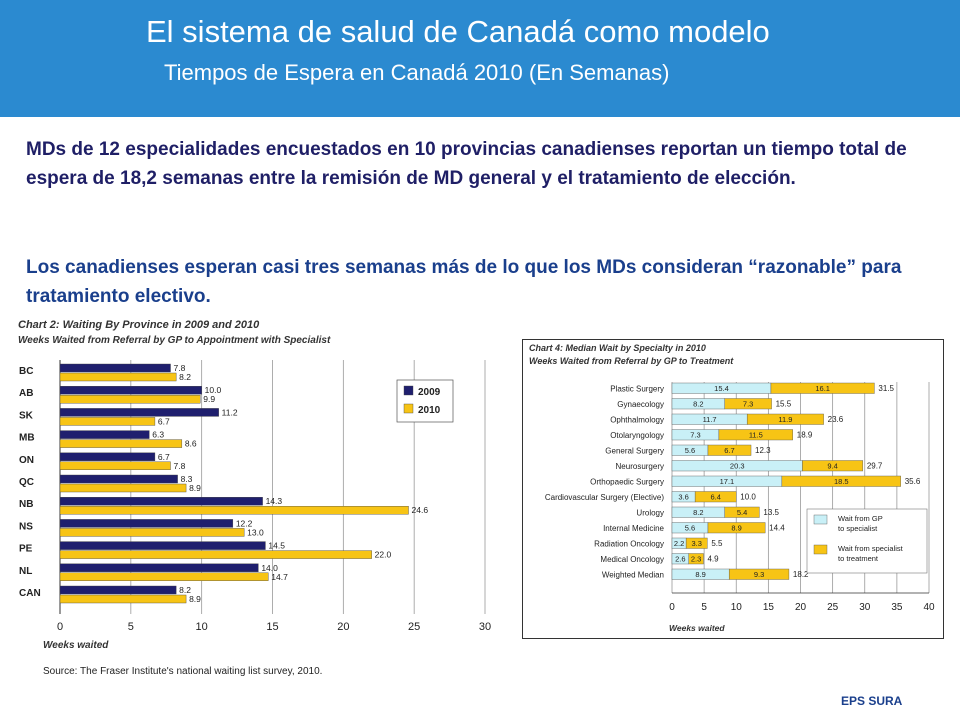  I want to click on chart2-tick-label: 20, so click(343, 627).